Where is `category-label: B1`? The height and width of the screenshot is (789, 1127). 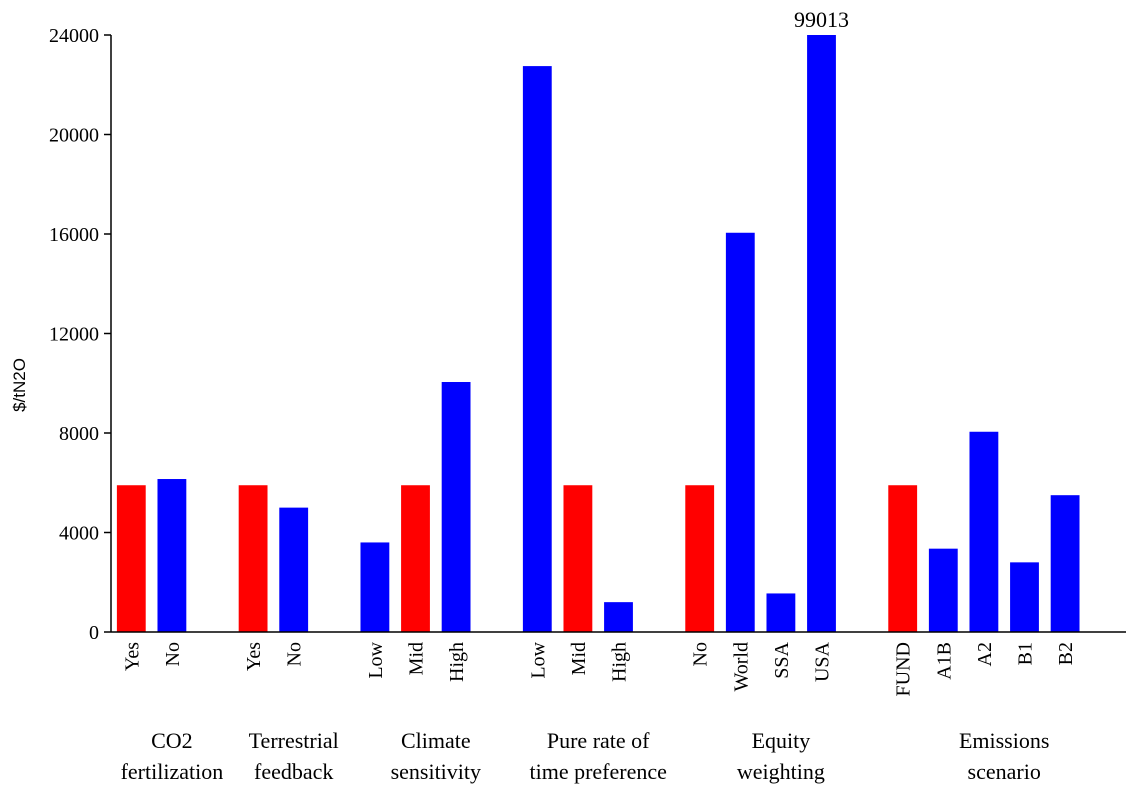
category-label: B1 is located at coordinates (1026, 653).